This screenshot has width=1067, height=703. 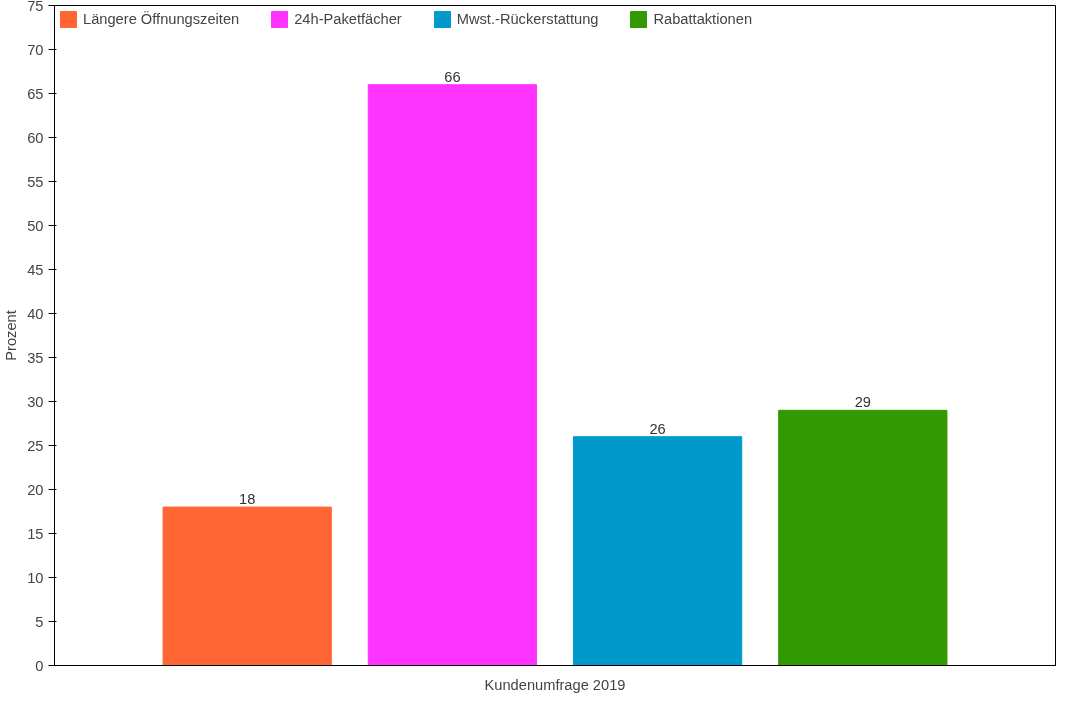 What do you see at coordinates (348, 19) in the screenshot?
I see `legend-label: 24h-Paketfächer` at bounding box center [348, 19].